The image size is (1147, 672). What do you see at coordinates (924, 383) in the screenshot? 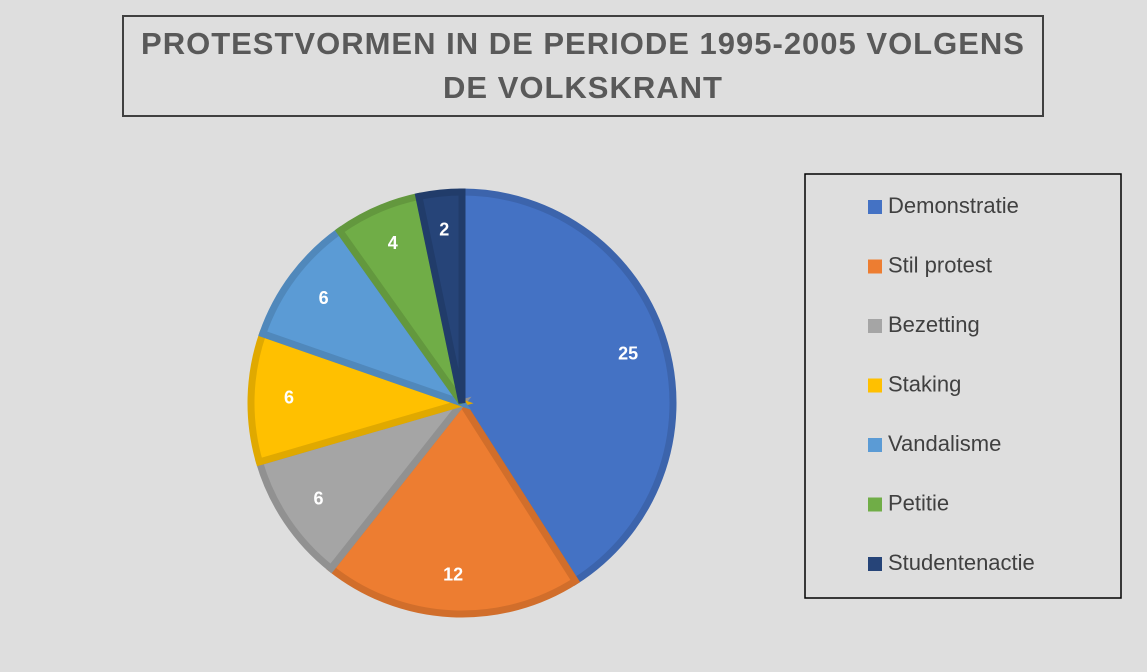
I see `legend-label: Staking` at bounding box center [924, 383].